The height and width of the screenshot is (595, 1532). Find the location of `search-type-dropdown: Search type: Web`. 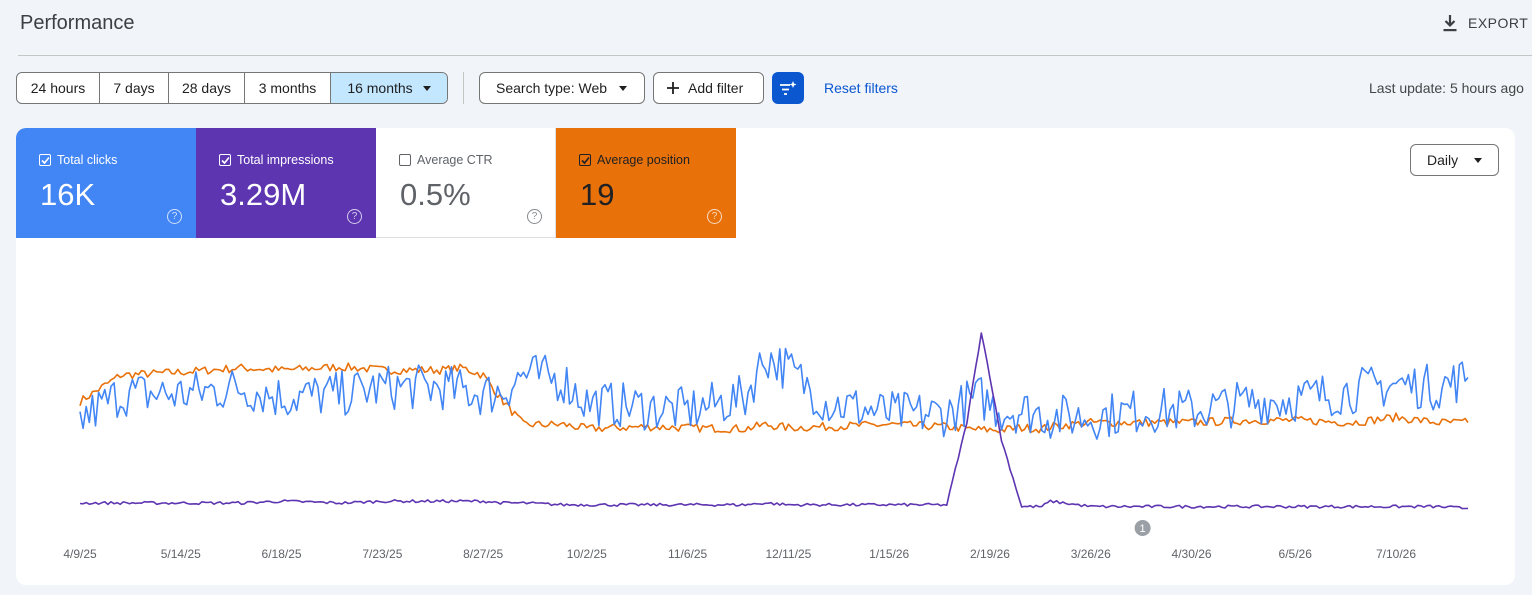

search-type-dropdown: Search type: Web is located at coordinates (562, 88).